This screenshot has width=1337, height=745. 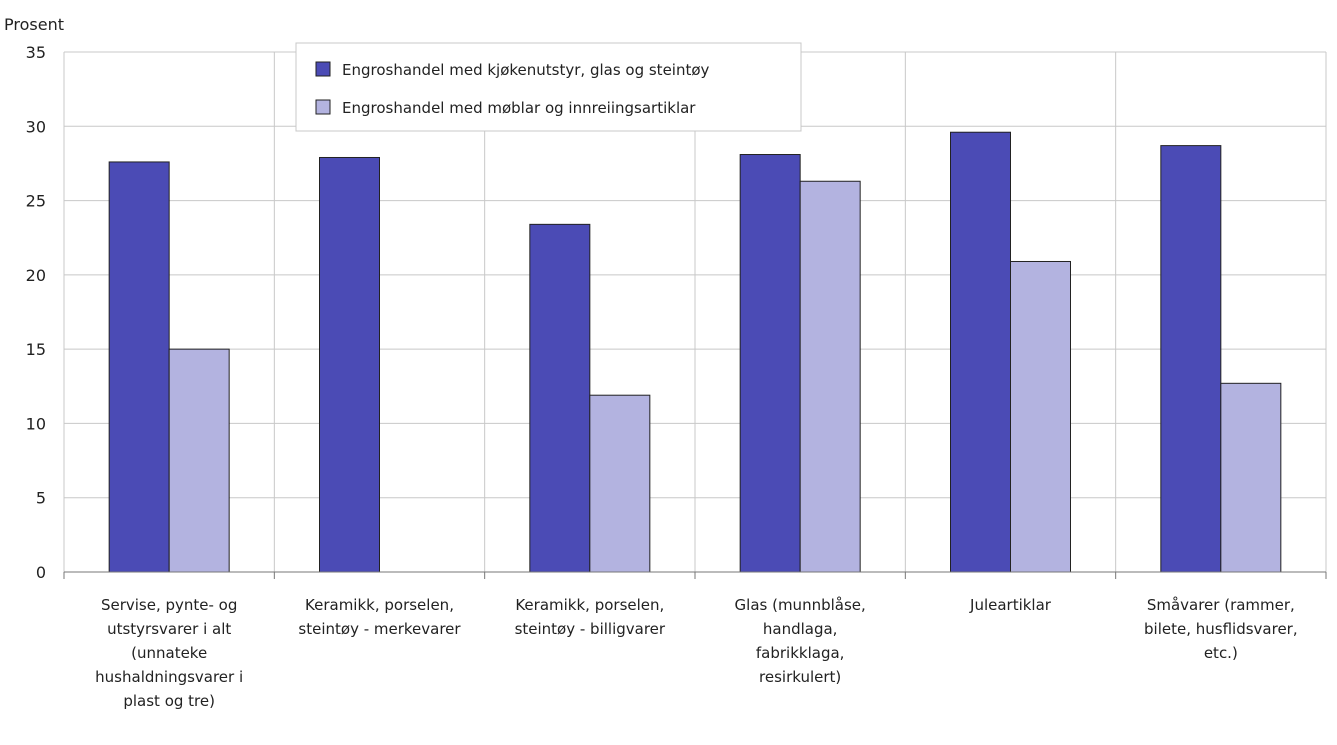 What do you see at coordinates (169, 677) in the screenshot?
I see `x-category-label-line: hushaldningsvarer i` at bounding box center [169, 677].